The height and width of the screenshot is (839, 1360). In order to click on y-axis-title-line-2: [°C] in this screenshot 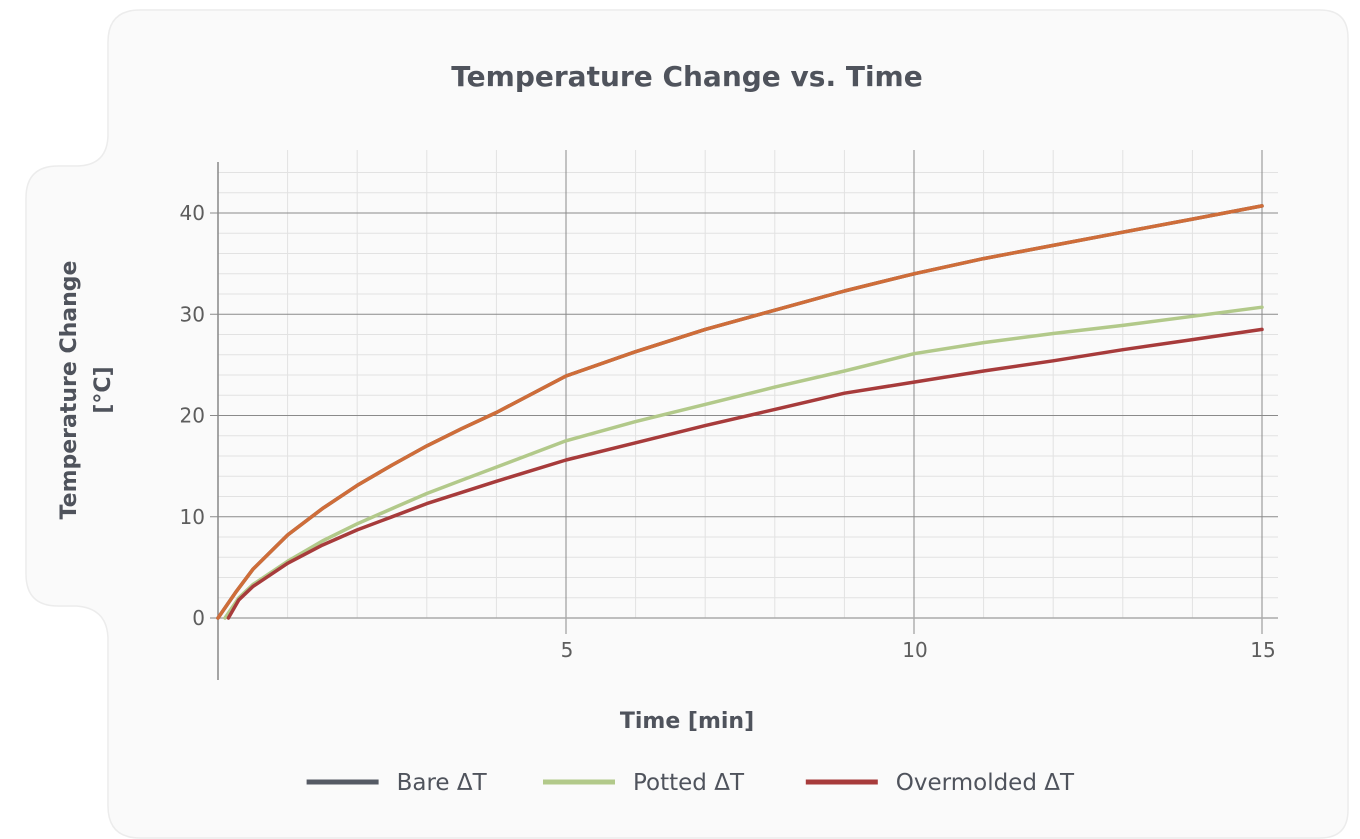, I will do `click(103, 389)`.